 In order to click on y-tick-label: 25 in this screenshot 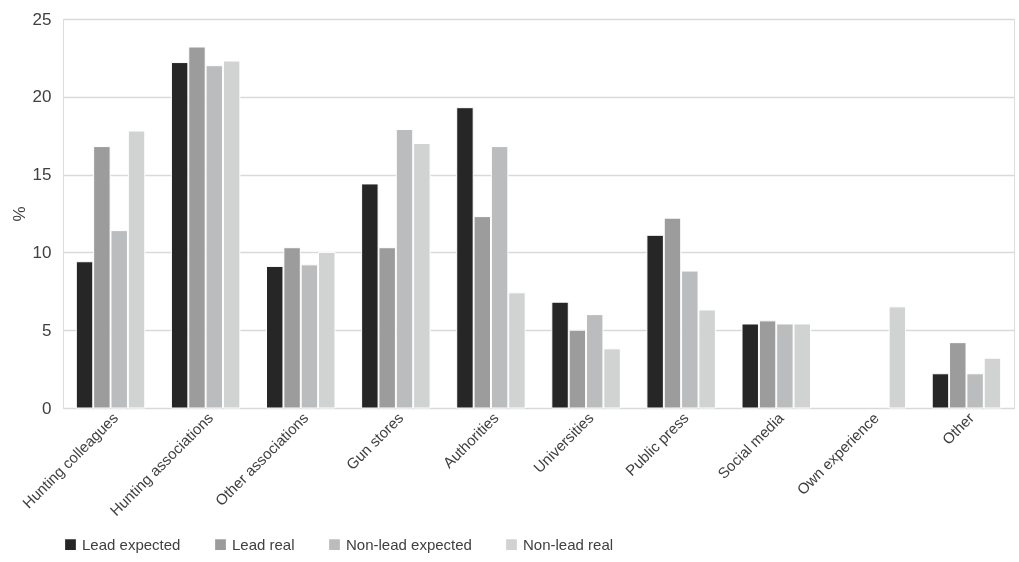, I will do `click(42, 19)`.